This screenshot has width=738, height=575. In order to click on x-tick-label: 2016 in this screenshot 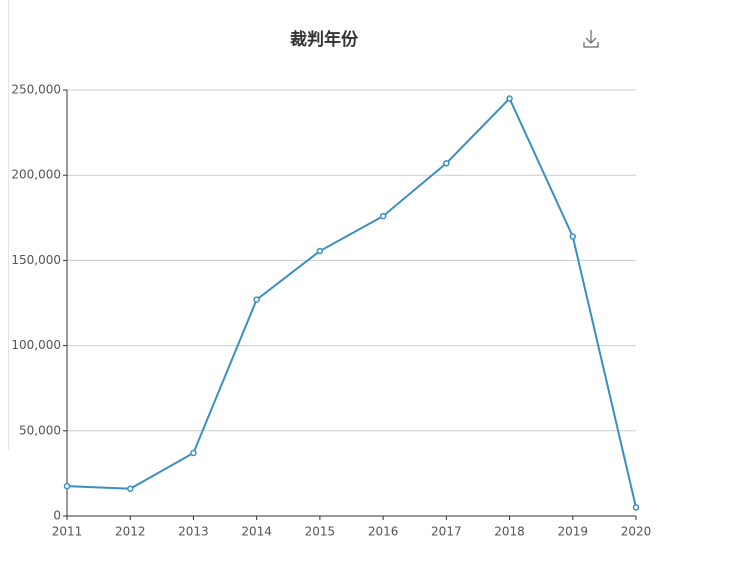, I will do `click(383, 532)`.